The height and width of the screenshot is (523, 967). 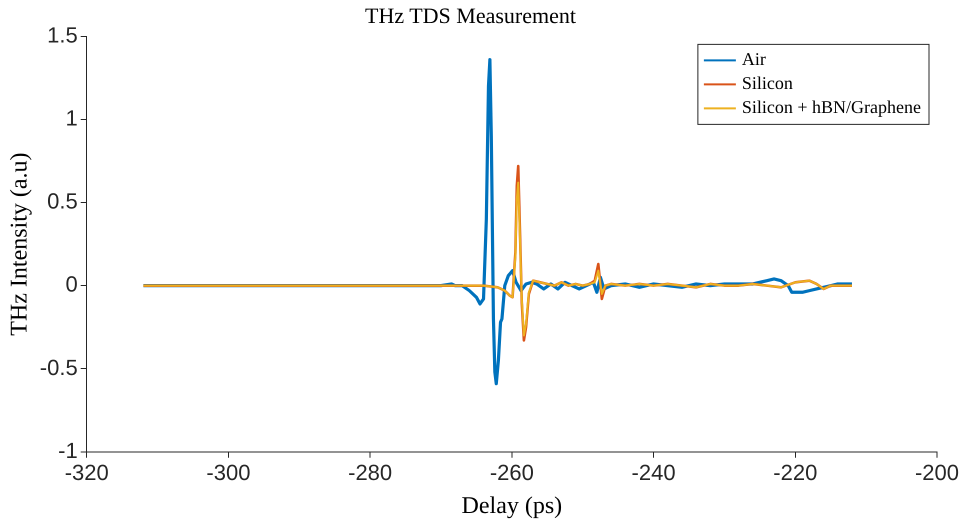 I want to click on y-tick-label: 1.5, so click(x=62, y=35).